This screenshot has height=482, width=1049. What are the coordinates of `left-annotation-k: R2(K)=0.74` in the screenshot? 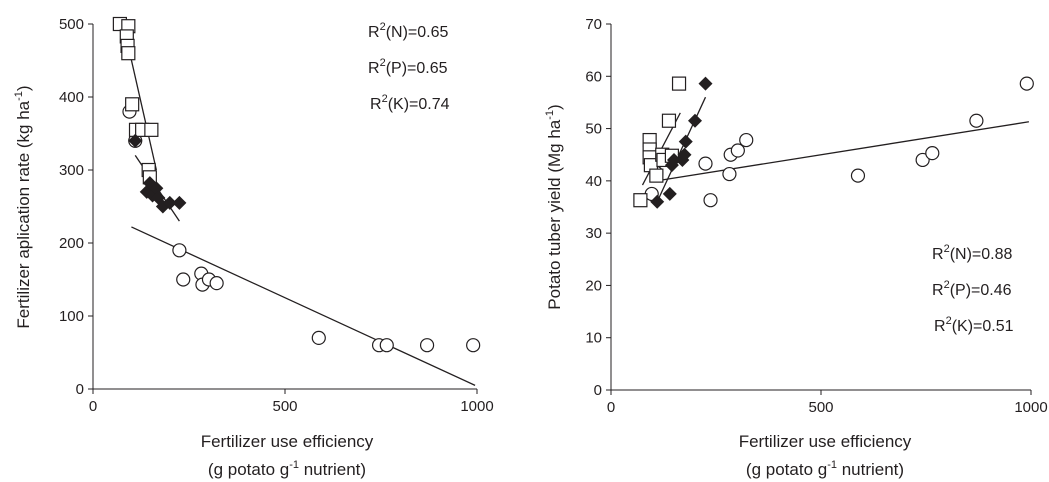 It's located at (410, 103).